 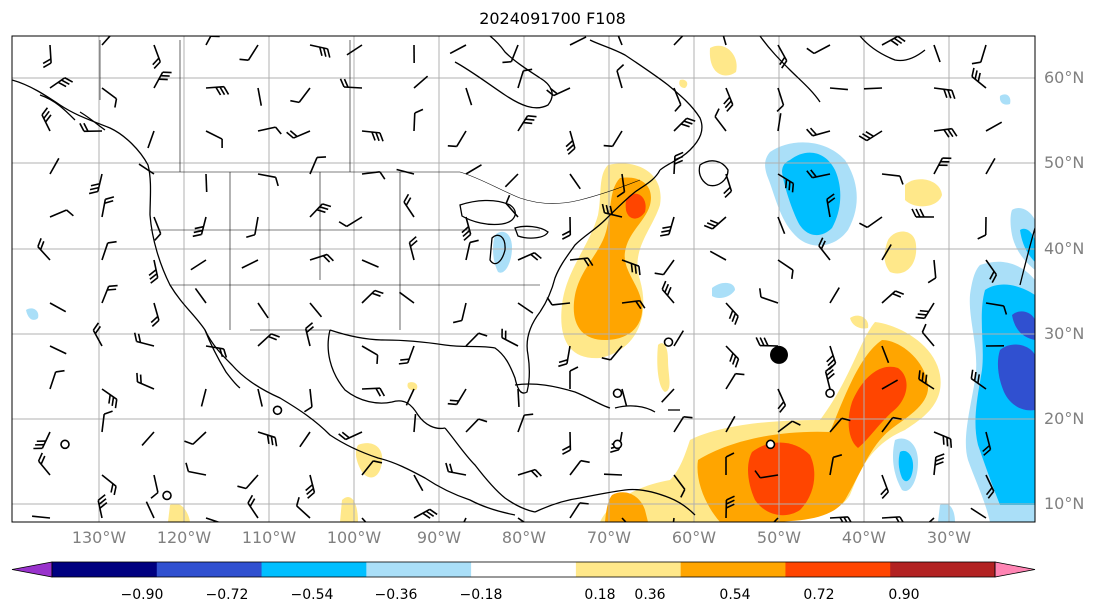 What do you see at coordinates (354, 537) in the screenshot?
I see `lon-label-100w: 100°W` at bounding box center [354, 537].